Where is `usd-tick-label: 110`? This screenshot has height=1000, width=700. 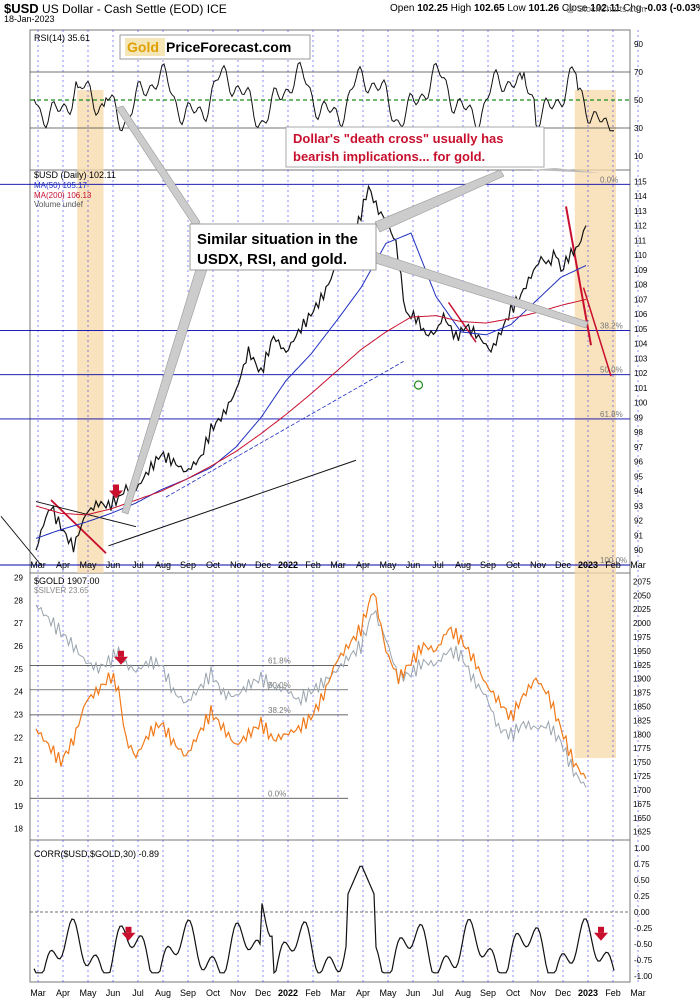
usd-tick-label: 110 is located at coordinates (640, 255).